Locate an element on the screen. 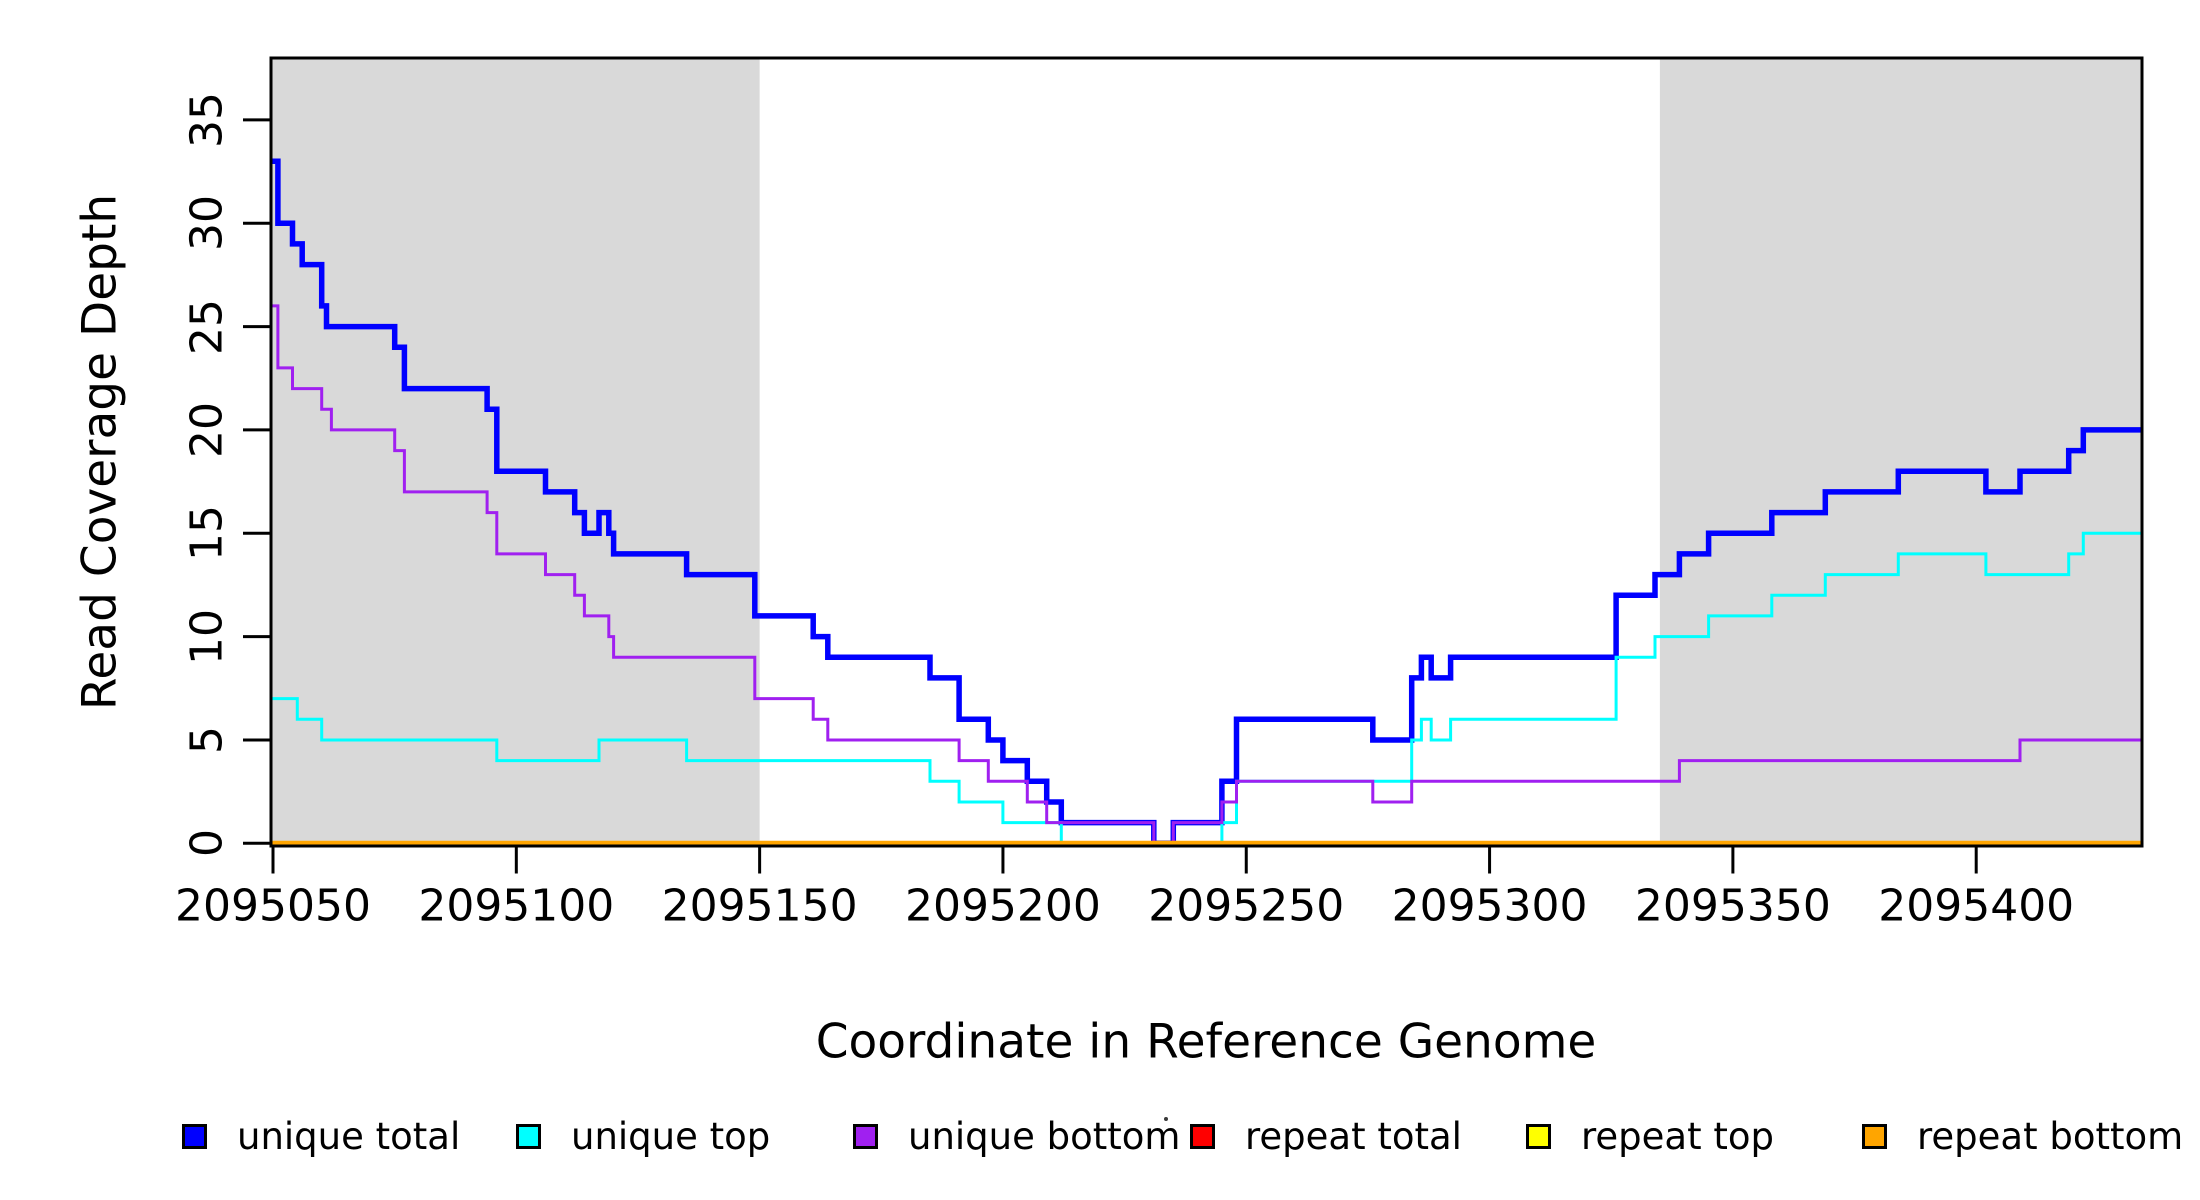 Image resolution: width=2200 pixels, height=1200 pixels. y-tick-label: 25 is located at coordinates (207, 326).